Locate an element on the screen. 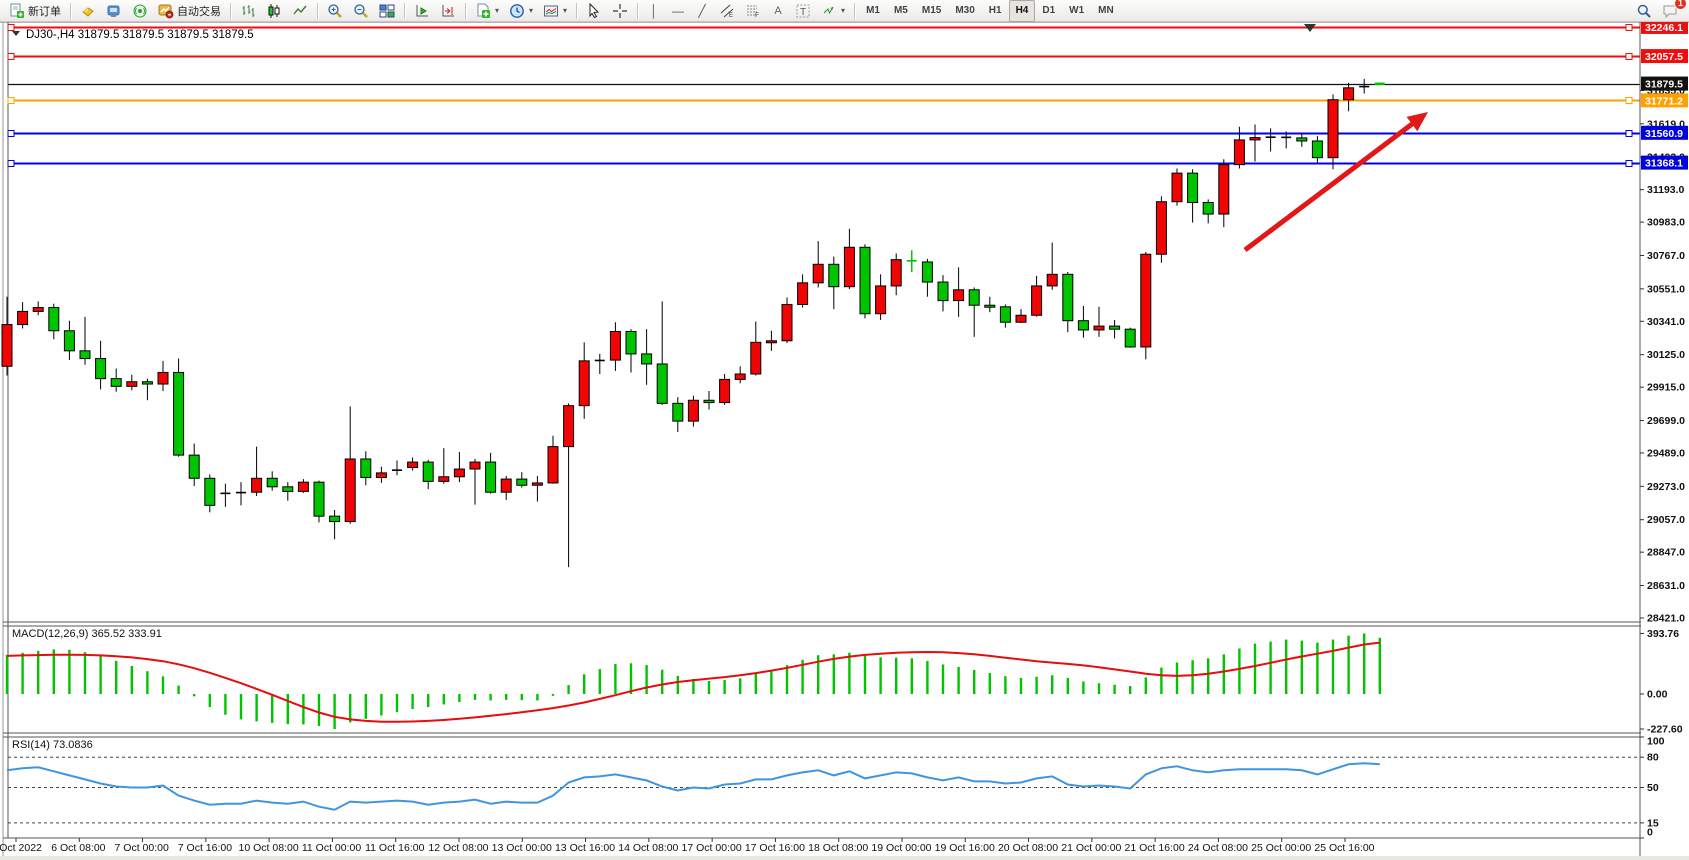  symbol-dropdown-icon is located at coordinates (16, 33).